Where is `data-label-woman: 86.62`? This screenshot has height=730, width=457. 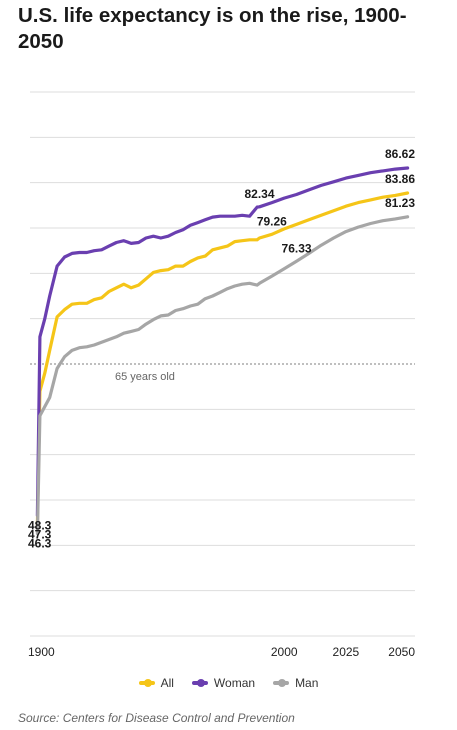 data-label-woman: 86.62 is located at coordinates (400, 154).